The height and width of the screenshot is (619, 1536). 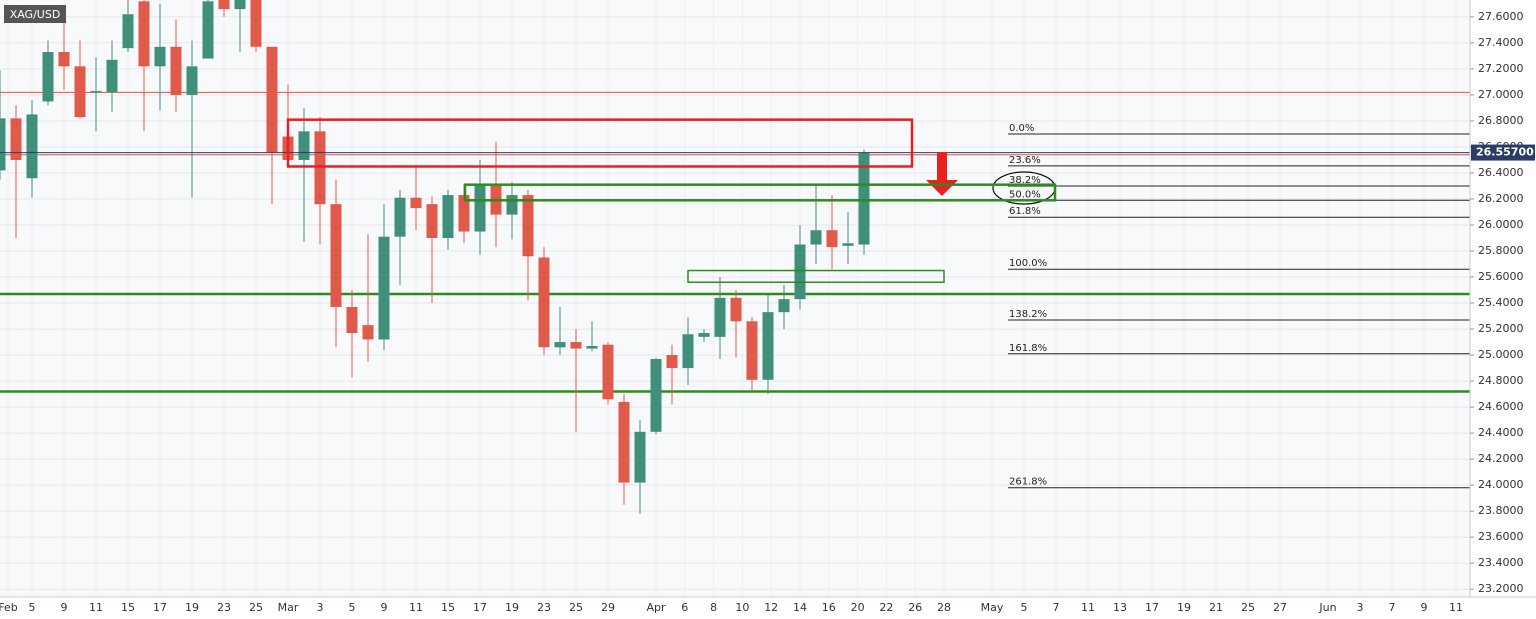 What do you see at coordinates (1028, 482) in the screenshot?
I see `fib-label: 261.8%` at bounding box center [1028, 482].